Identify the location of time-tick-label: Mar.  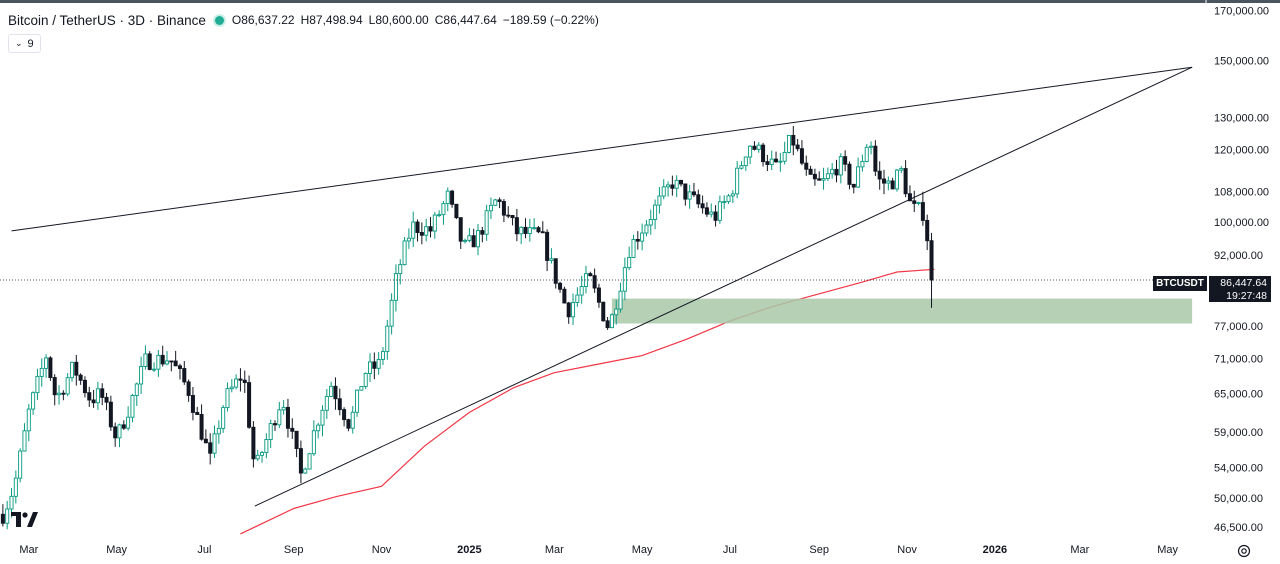
(28, 550).